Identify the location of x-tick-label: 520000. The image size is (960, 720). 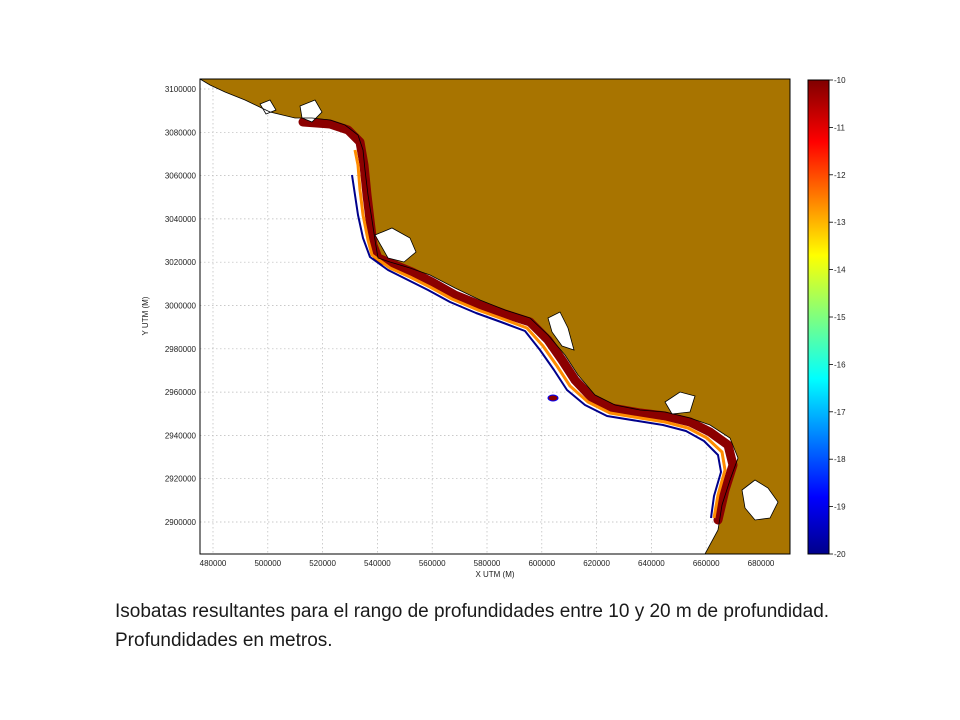
(322, 563).